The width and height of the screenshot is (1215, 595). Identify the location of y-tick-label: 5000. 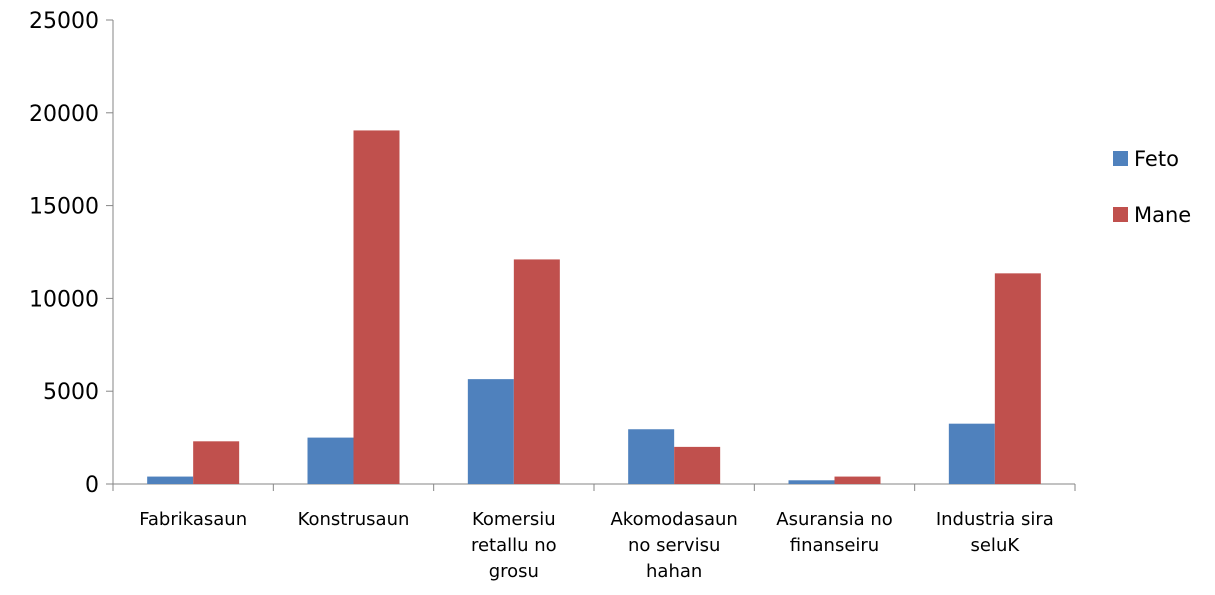
(71, 392).